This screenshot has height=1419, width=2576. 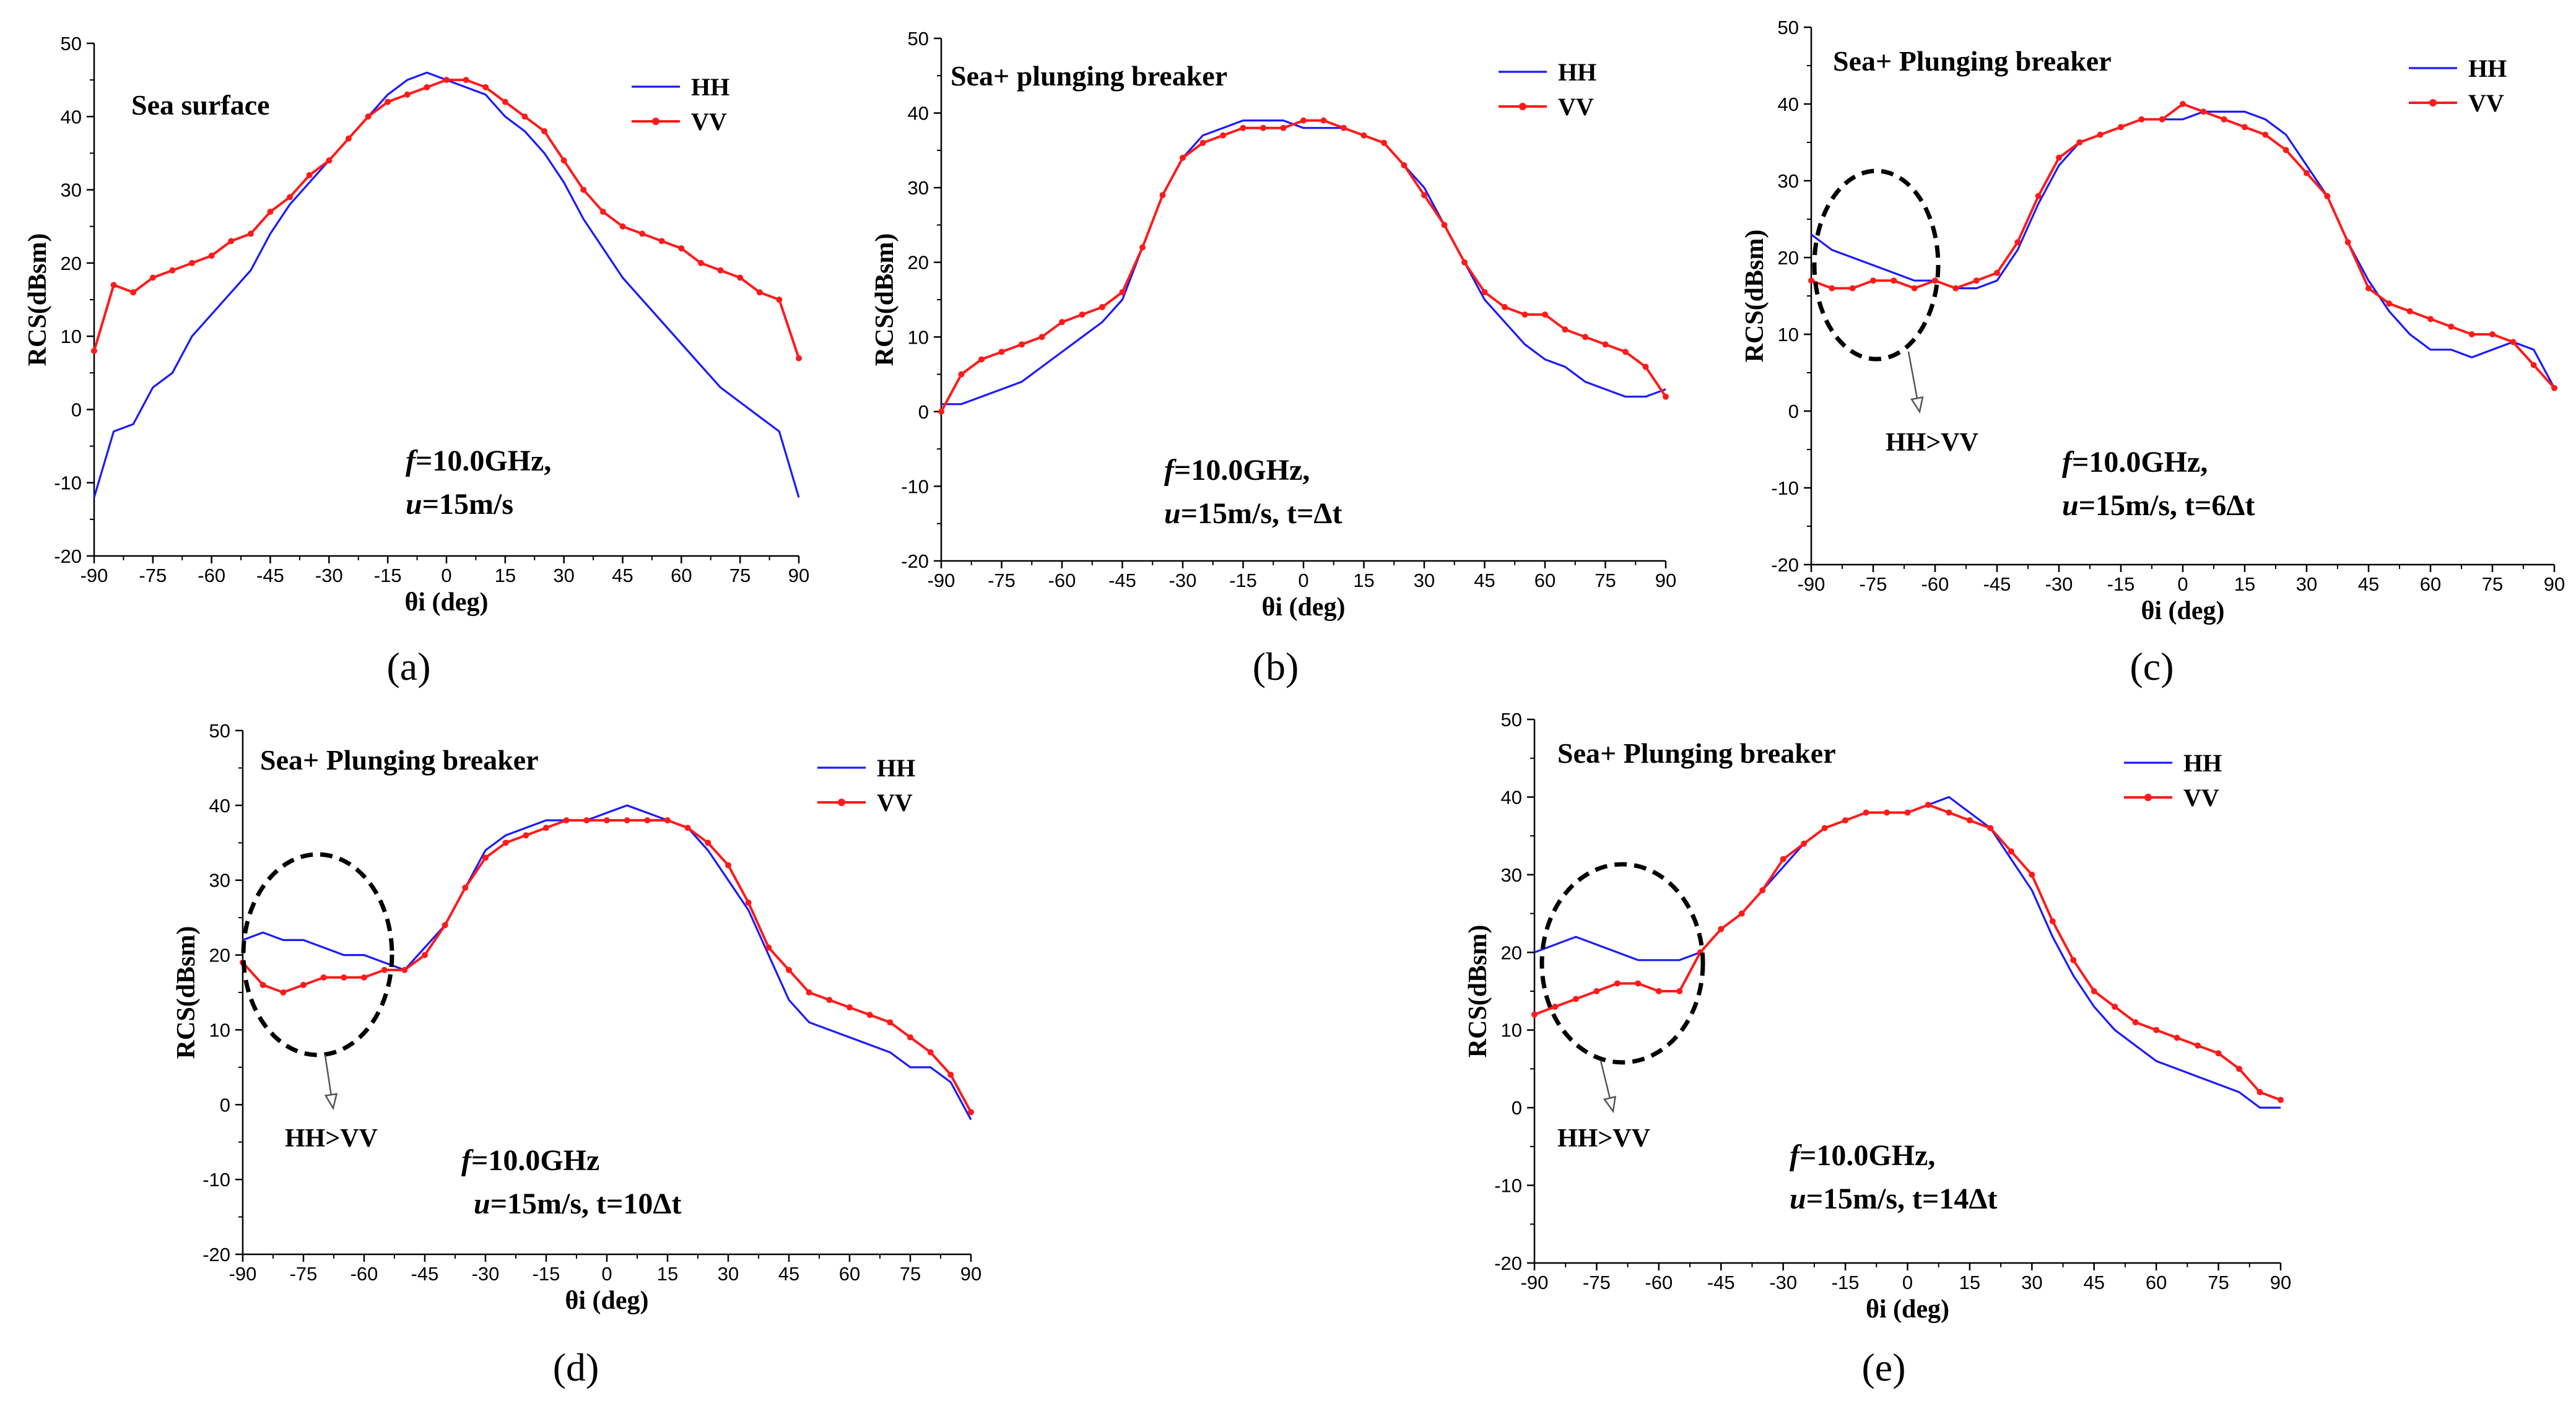 What do you see at coordinates (788, 1274) in the screenshot?
I see `x-tick-label: 45` at bounding box center [788, 1274].